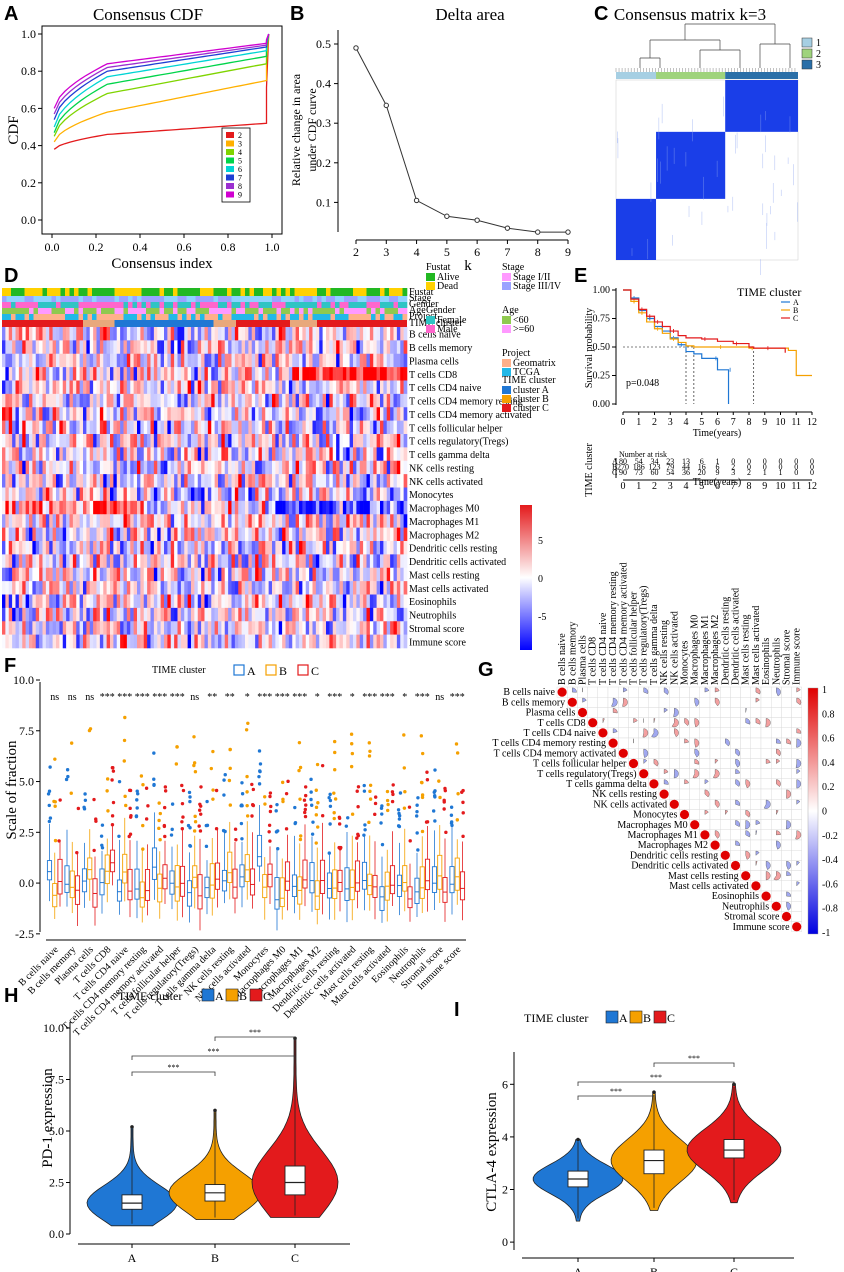  Describe the element at coordinates (99, 323) in the screenshot. I see `time-cluster-segment` at that location.